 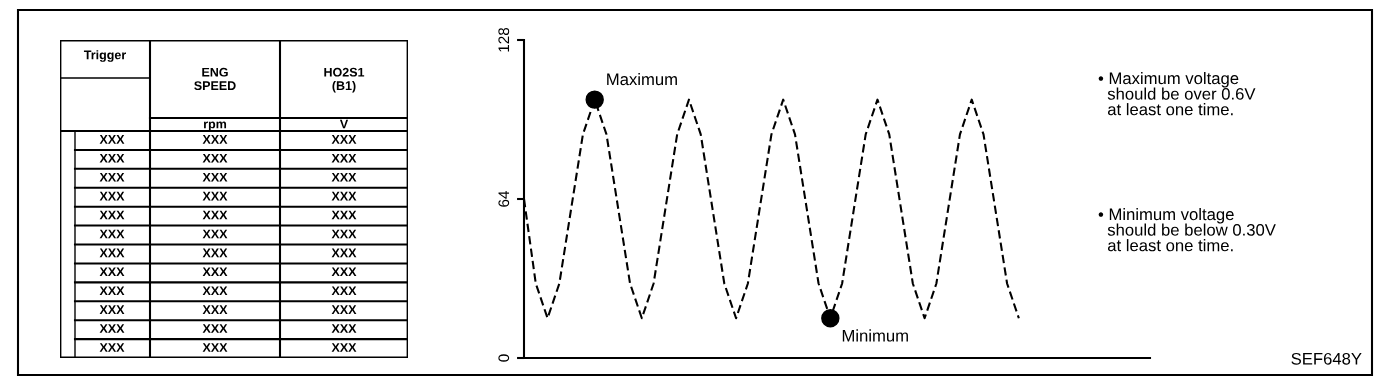 What do you see at coordinates (215, 79) in the screenshot?
I see `text: ENG SPEED` at bounding box center [215, 79].